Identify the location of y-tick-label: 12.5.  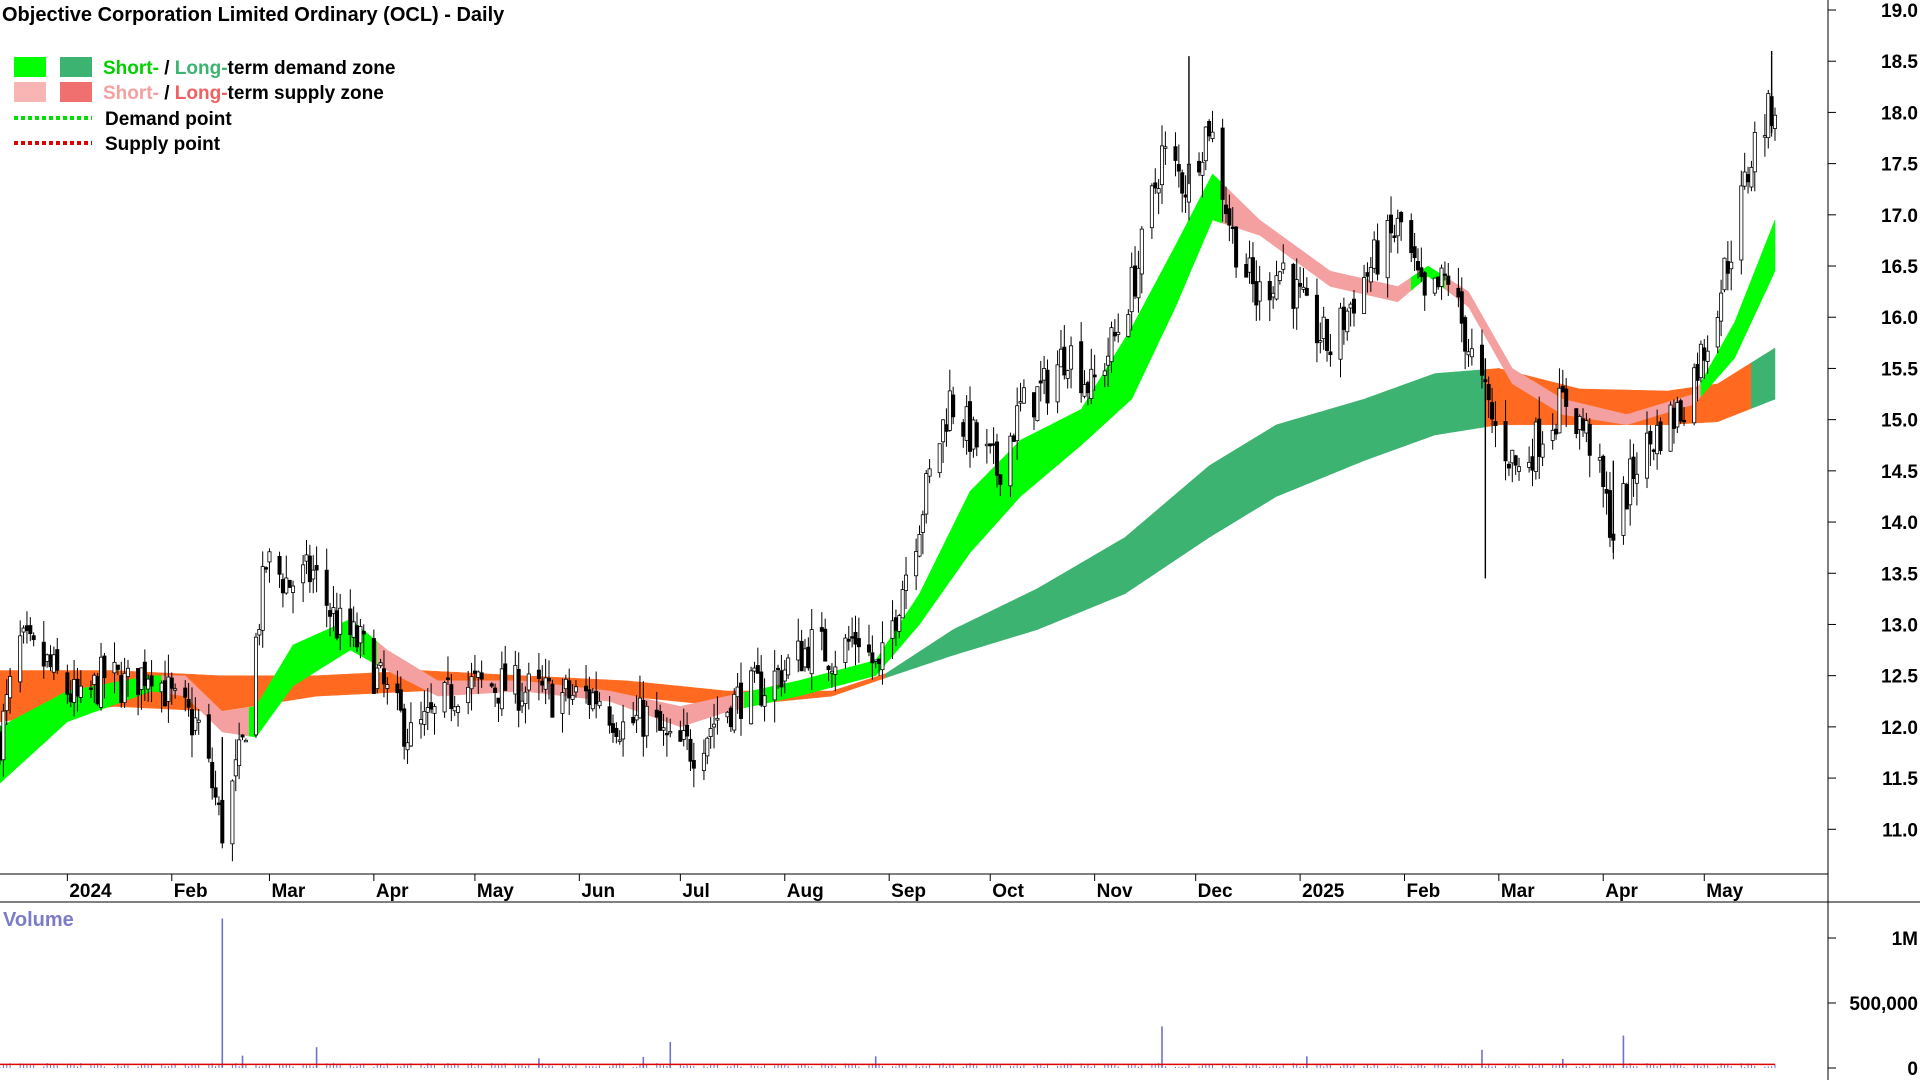
(1899, 677).